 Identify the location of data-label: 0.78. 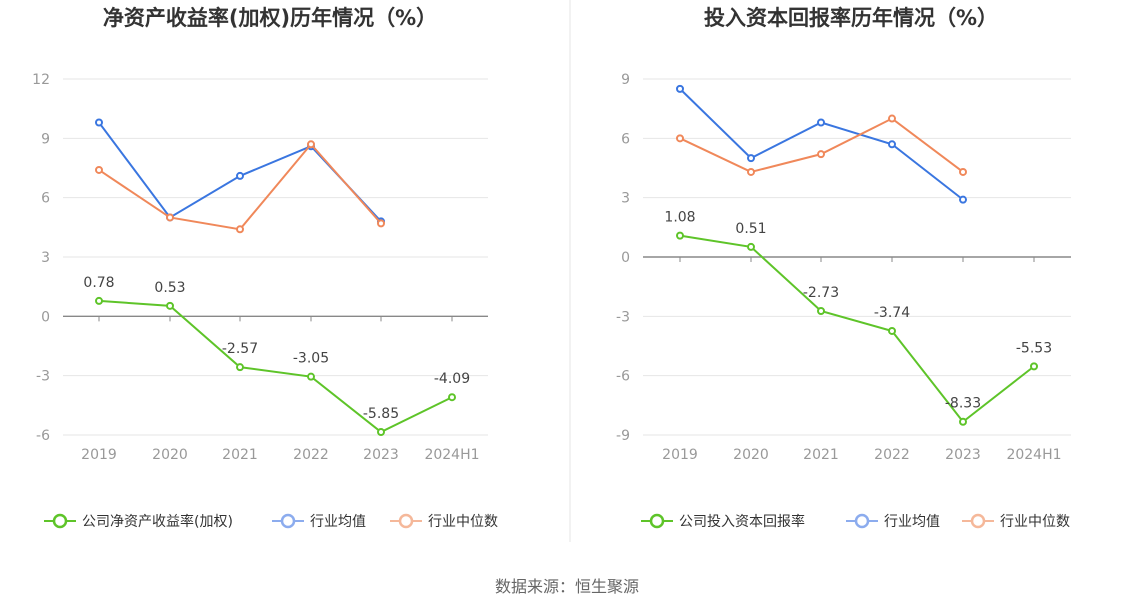
(98, 283).